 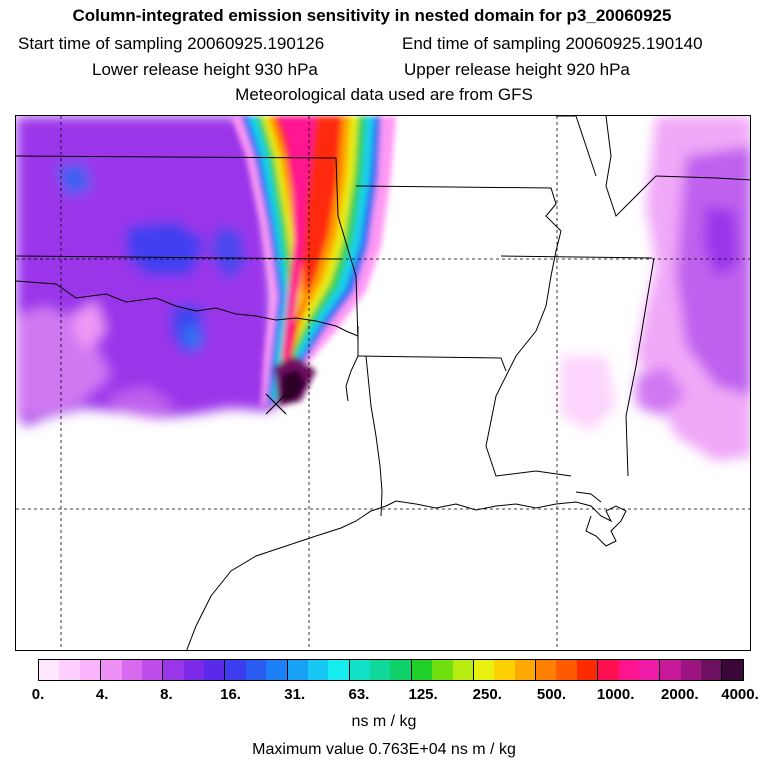 I want to click on maximum-value-label: Maximum value 0.763E+04 ns m / kg, so click(x=384, y=749).